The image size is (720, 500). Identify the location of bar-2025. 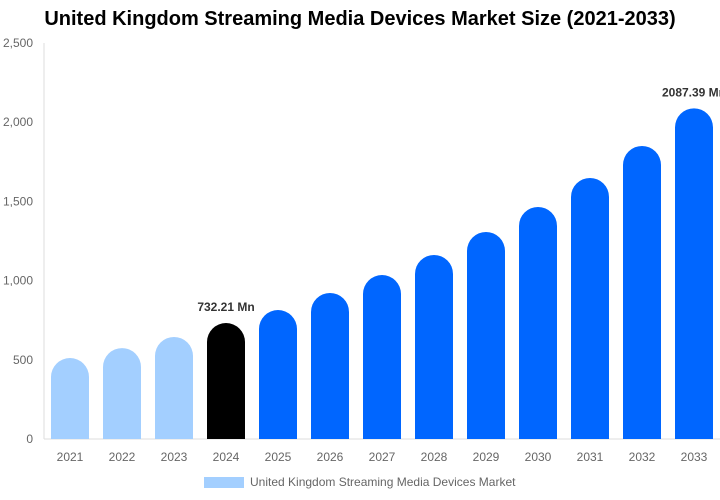
(278, 374).